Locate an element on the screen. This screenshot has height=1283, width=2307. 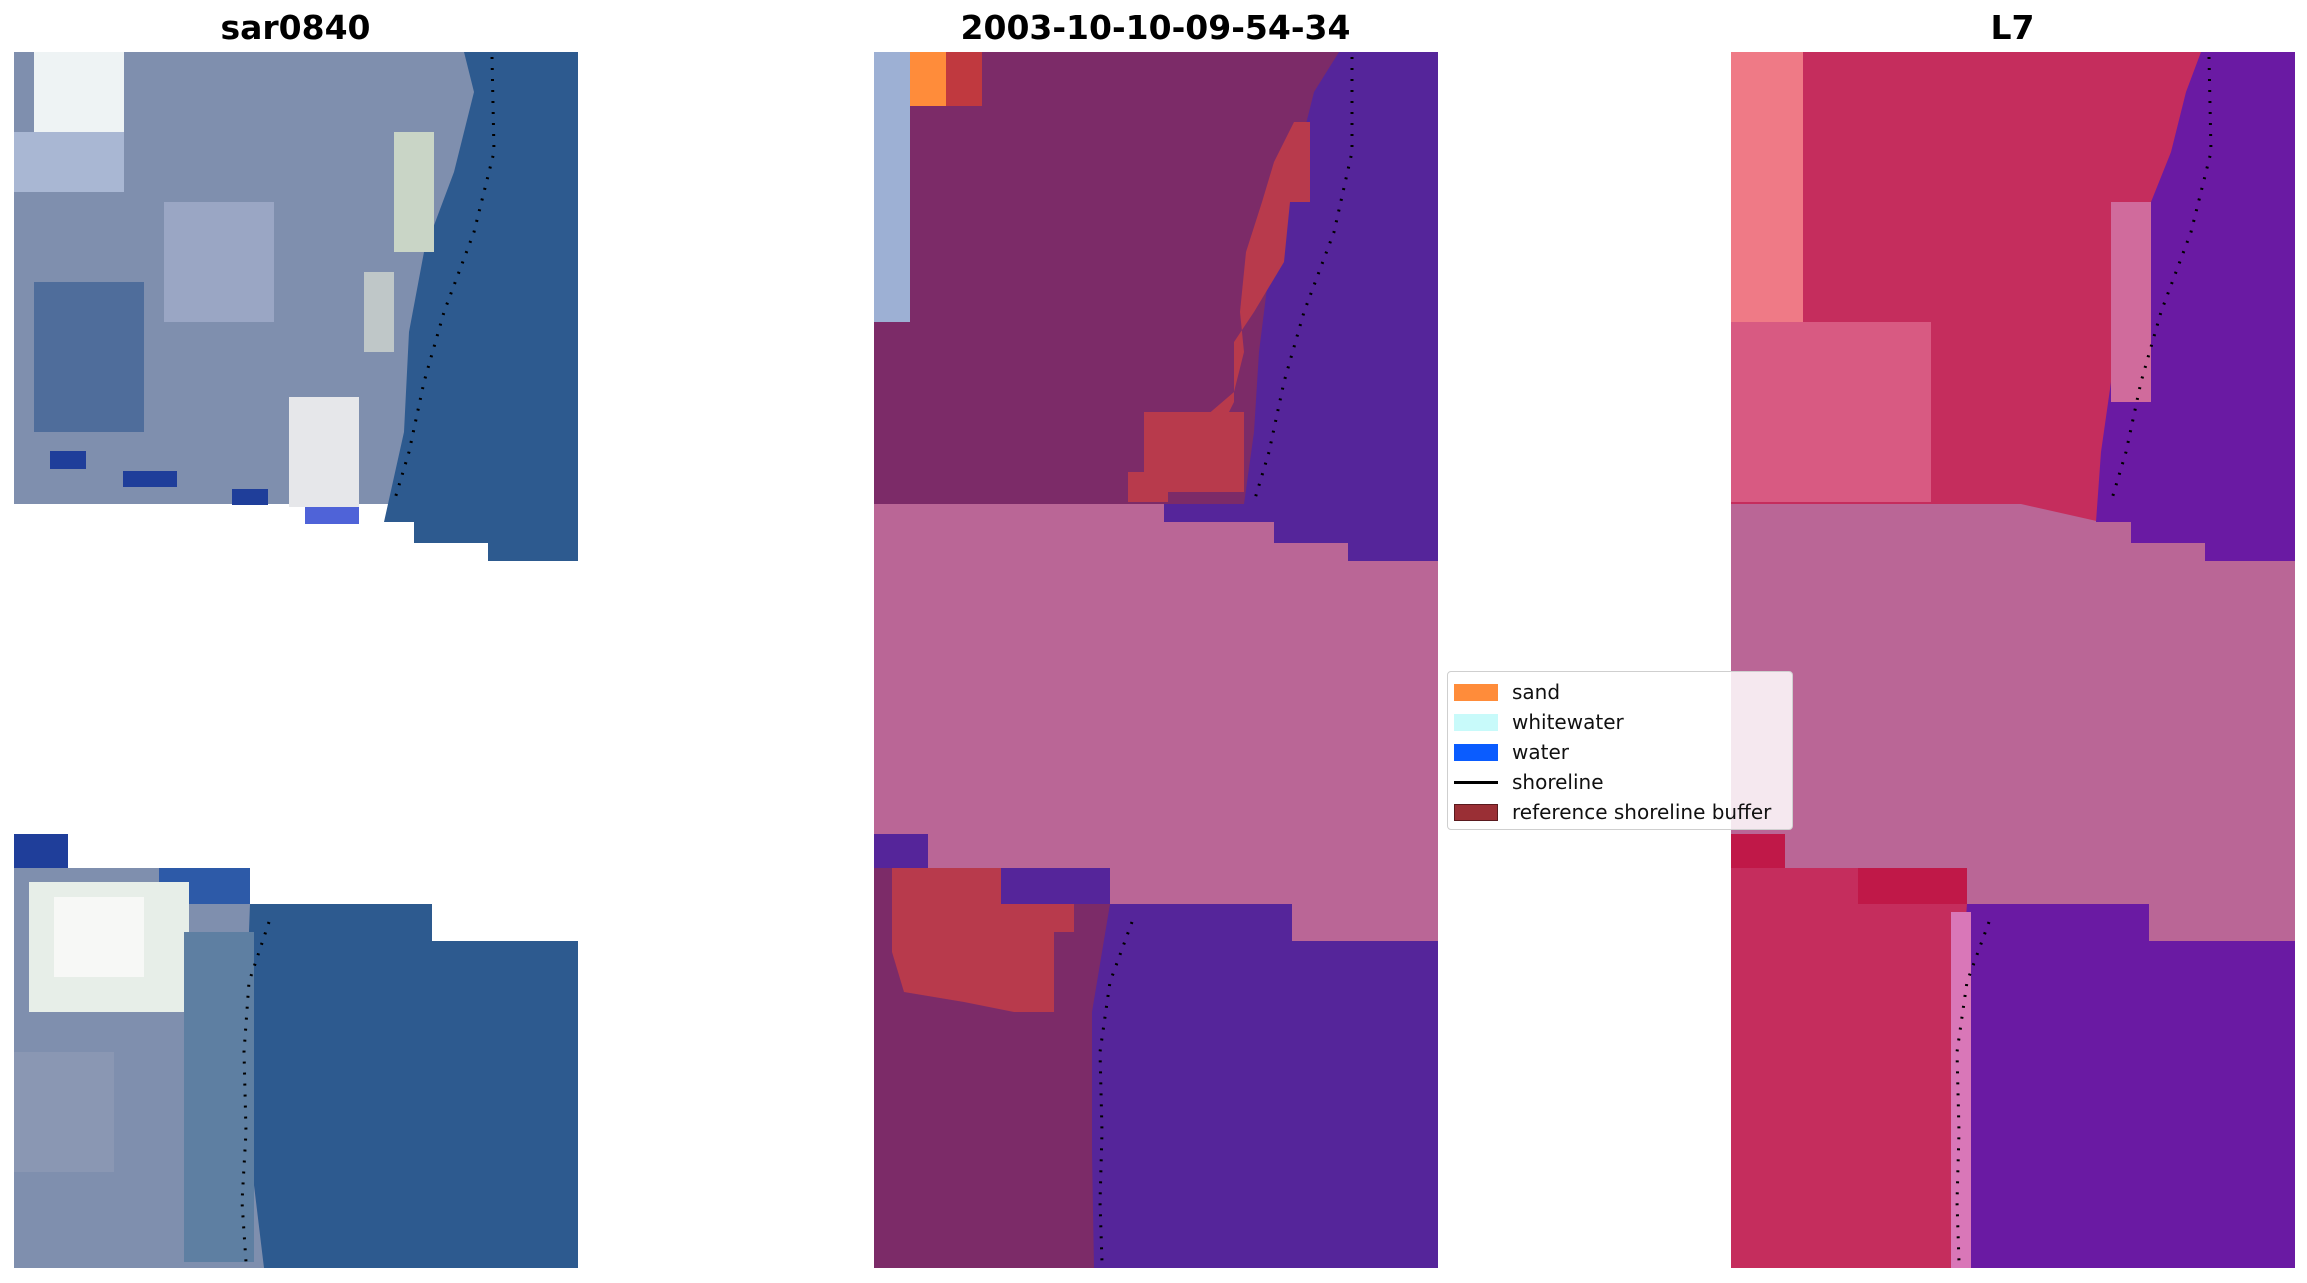
rgb-water-top is located at coordinates (481, 306).